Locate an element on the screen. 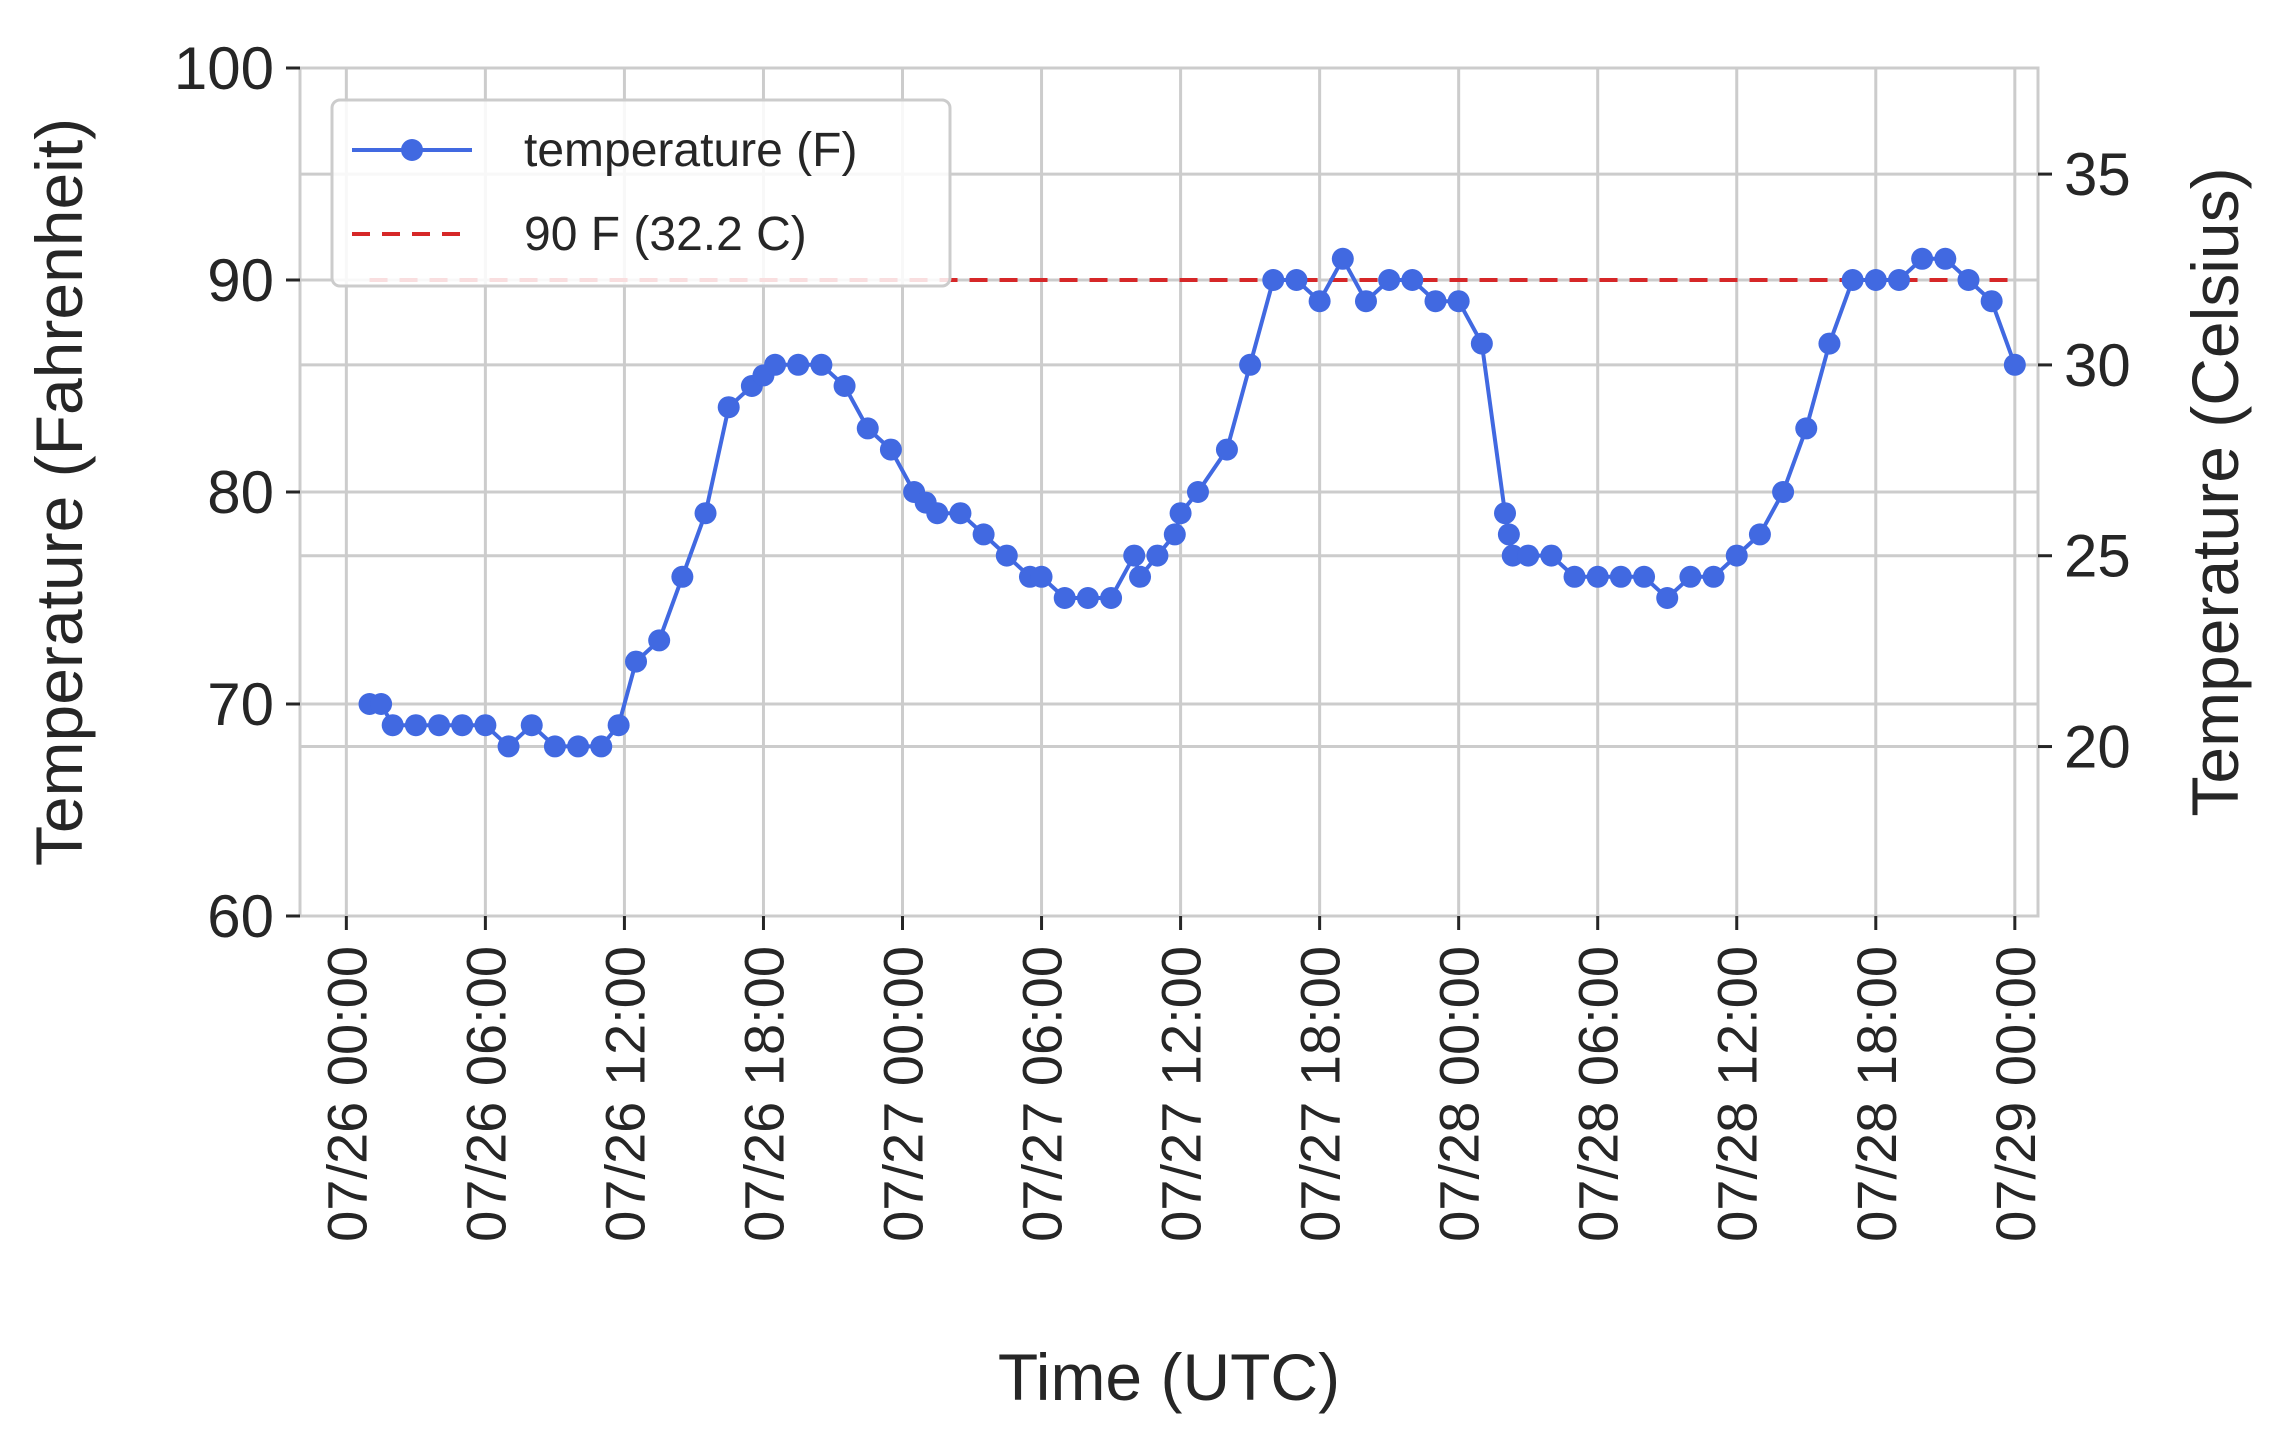 This screenshot has height=1432, width=2274. x-tick-label: 07/27 06:00 is located at coordinates (1042, 1094).